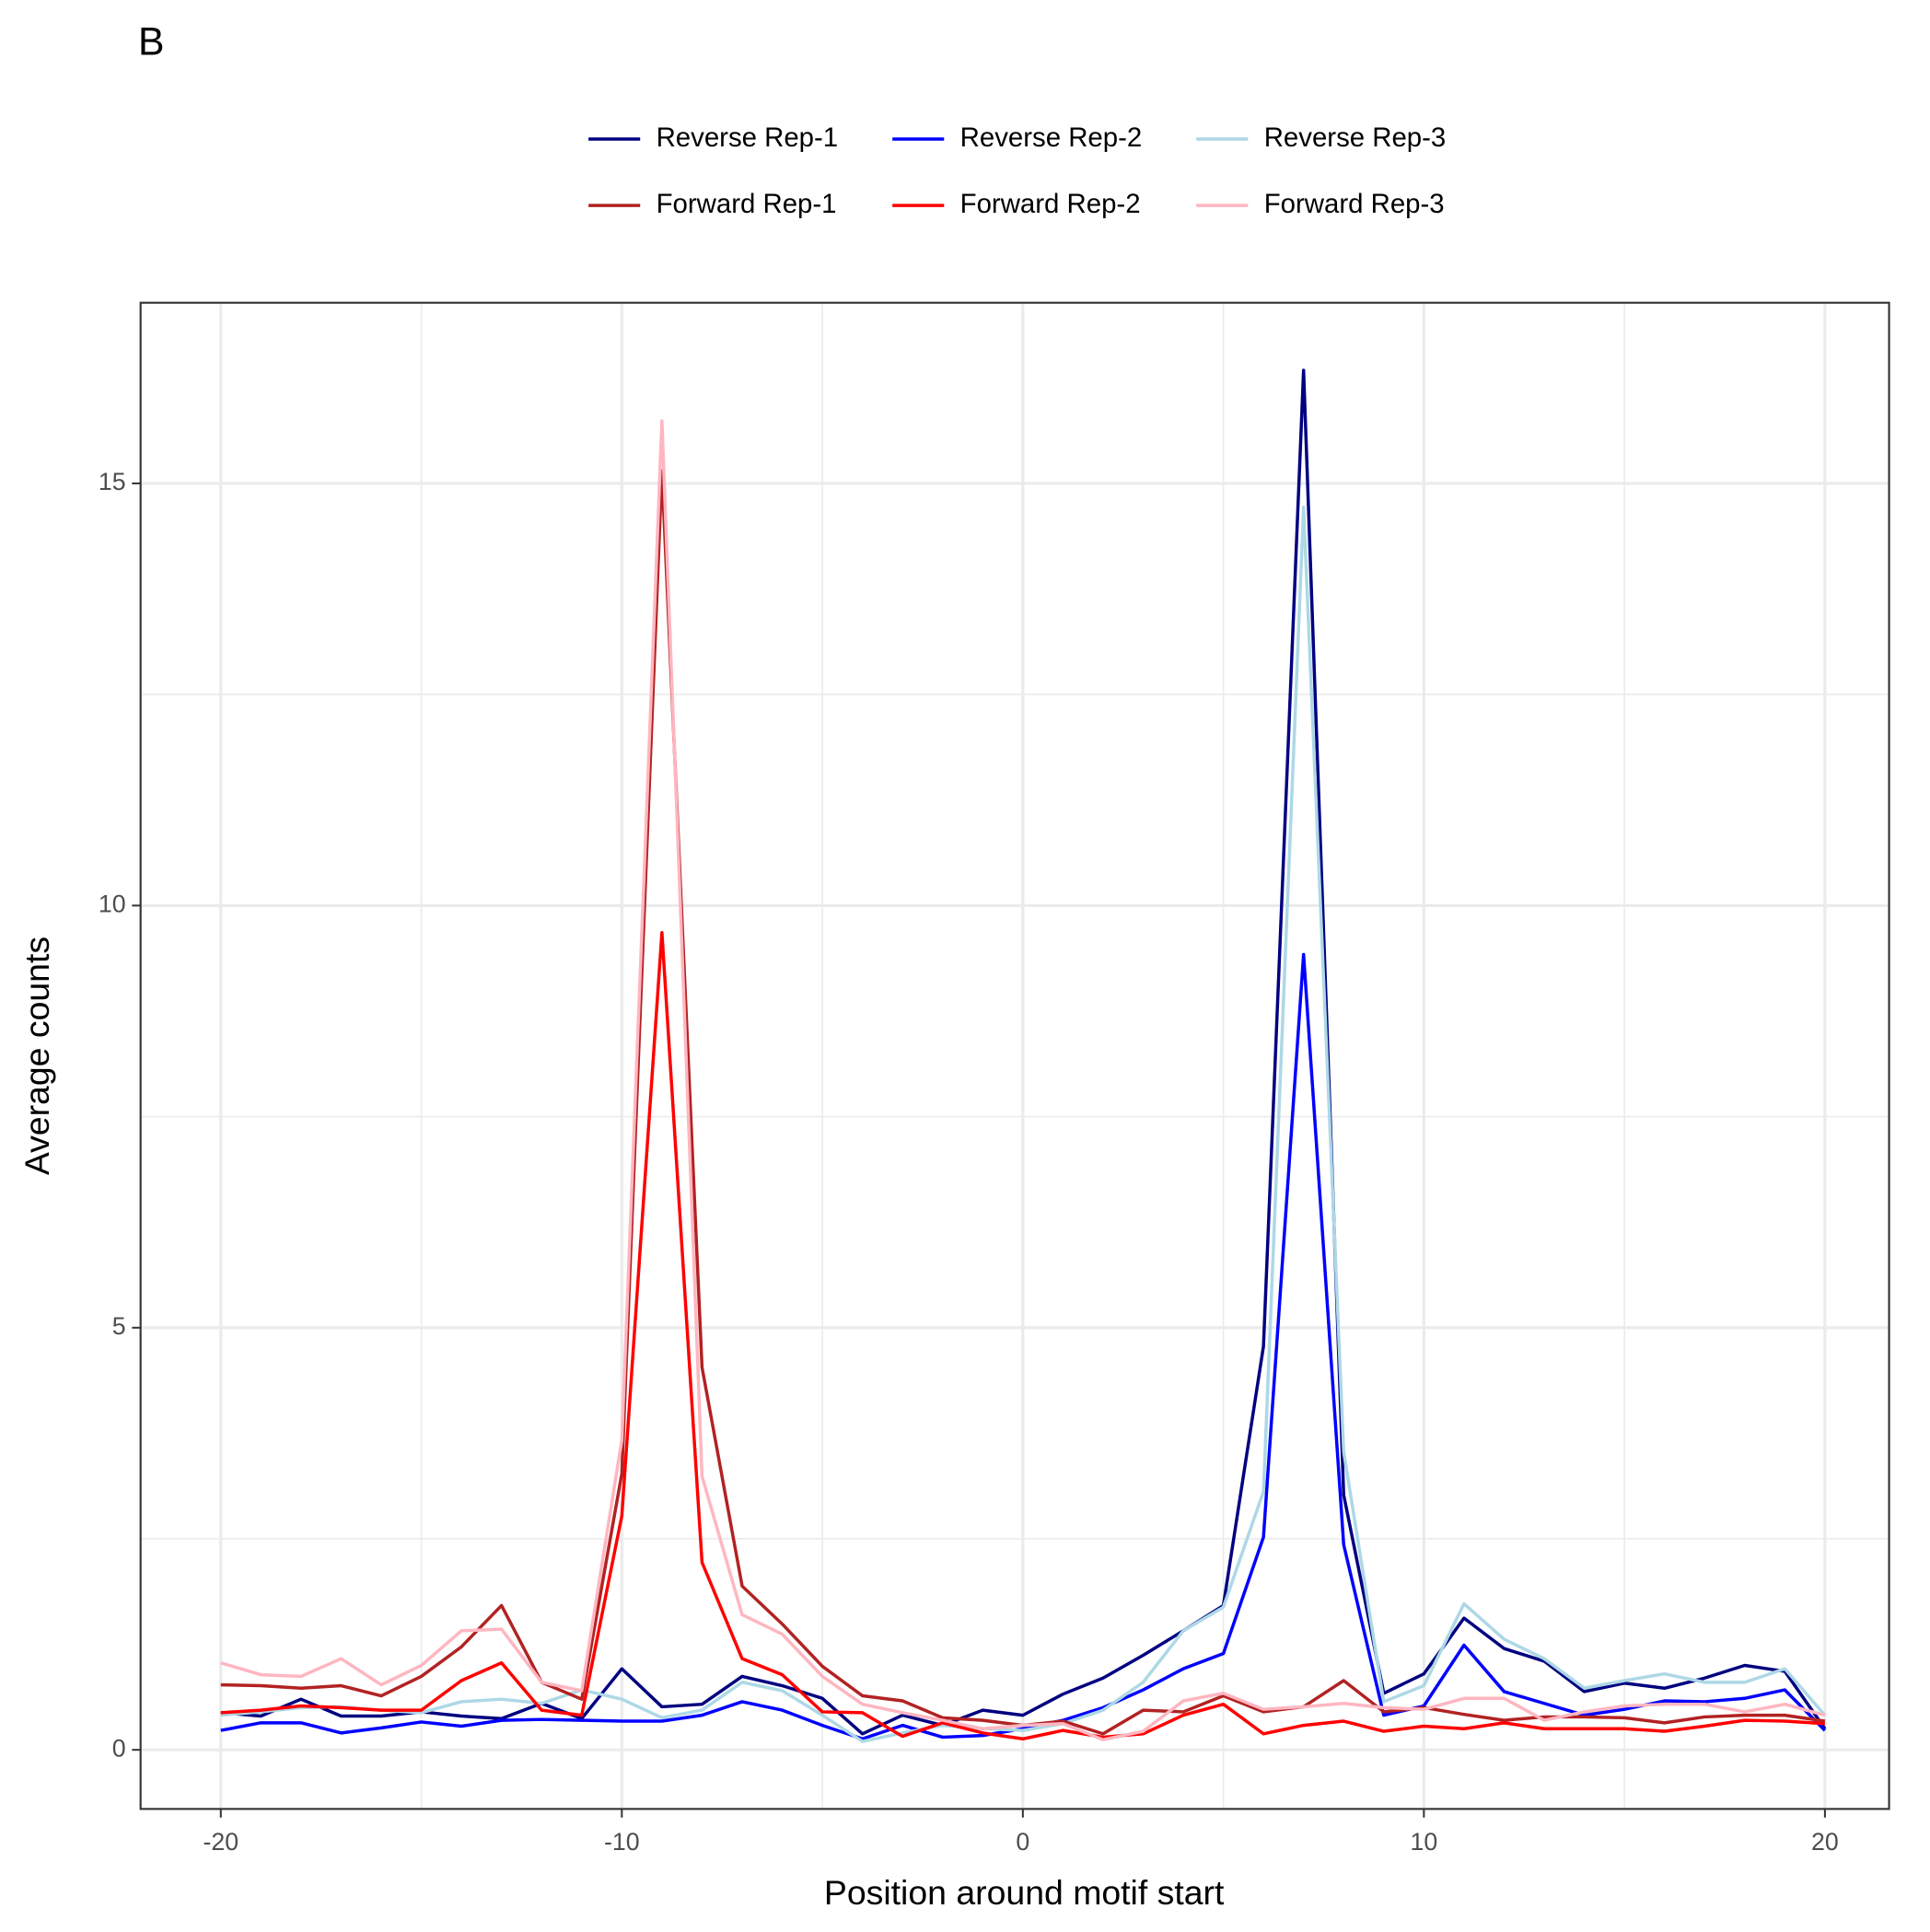 The width and height of the screenshot is (1930, 1932). I want to click on legend-label: Forward Rep-1, so click(747, 204).